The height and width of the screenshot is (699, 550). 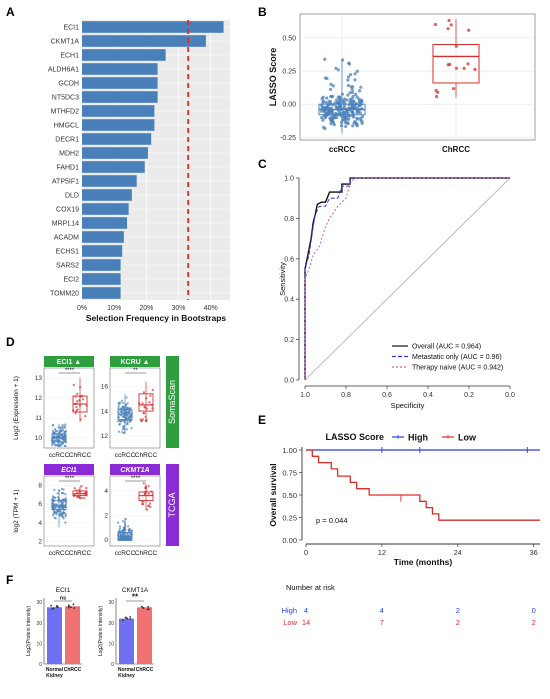 What do you see at coordinates (120, 69) in the screenshot?
I see `bar-aldh6a1` at bounding box center [120, 69].